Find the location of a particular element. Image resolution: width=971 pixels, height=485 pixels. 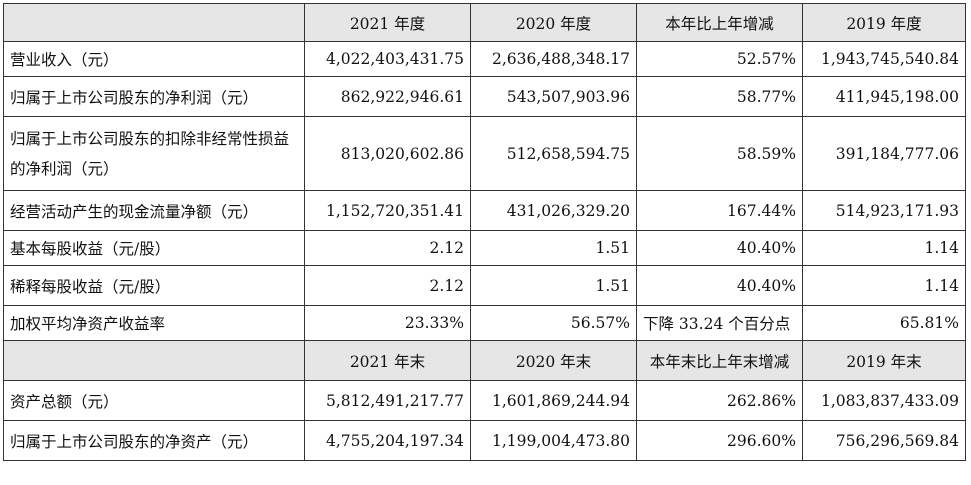

value-2020: 1,601,869,244.94 is located at coordinates (553, 400).